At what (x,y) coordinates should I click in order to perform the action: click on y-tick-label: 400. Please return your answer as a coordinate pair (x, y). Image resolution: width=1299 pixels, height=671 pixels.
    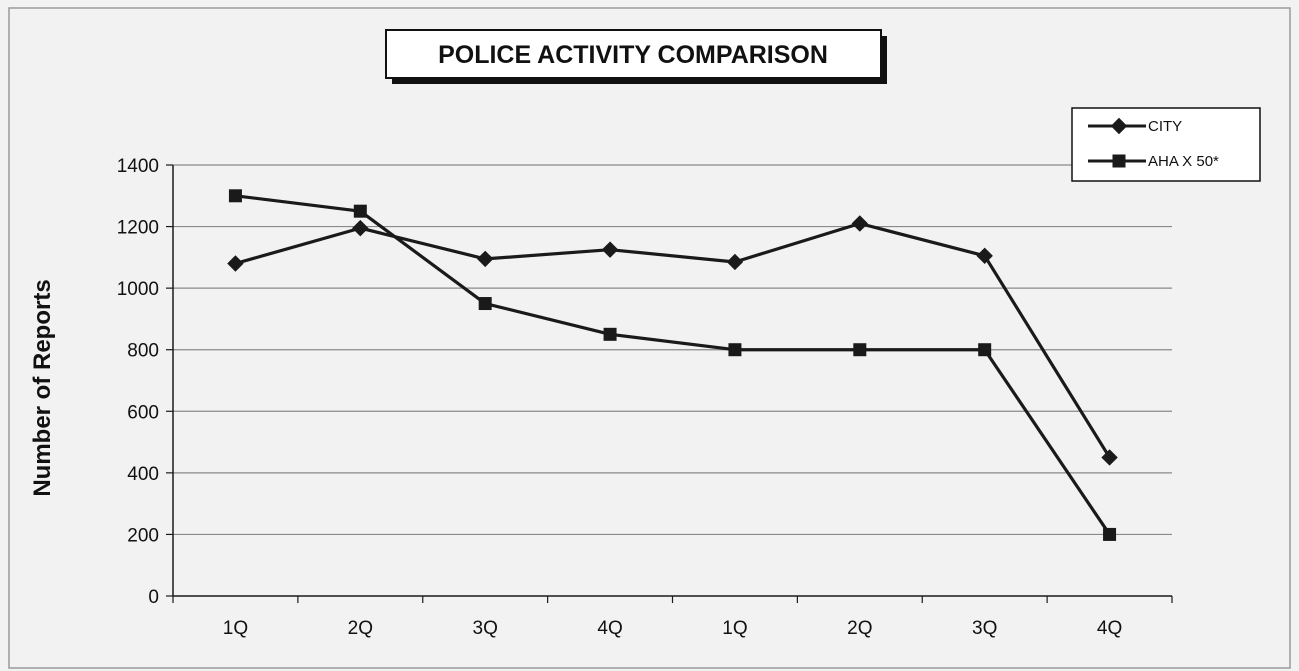
    Looking at the image, I should click on (143, 474).